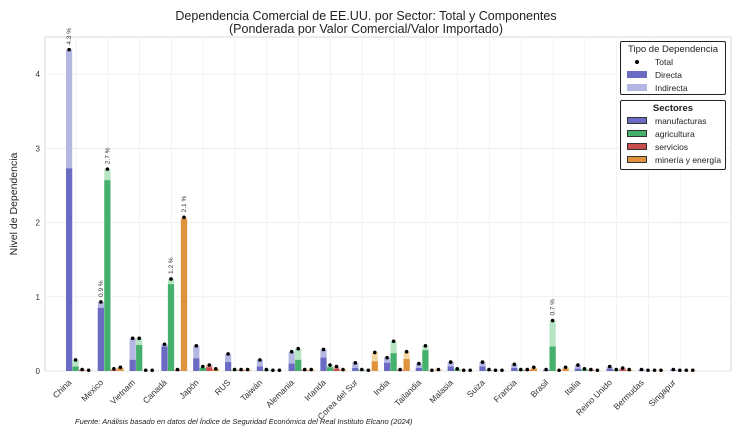 The image size is (740, 437). I want to click on legend-item-total: Total, so click(673, 61).